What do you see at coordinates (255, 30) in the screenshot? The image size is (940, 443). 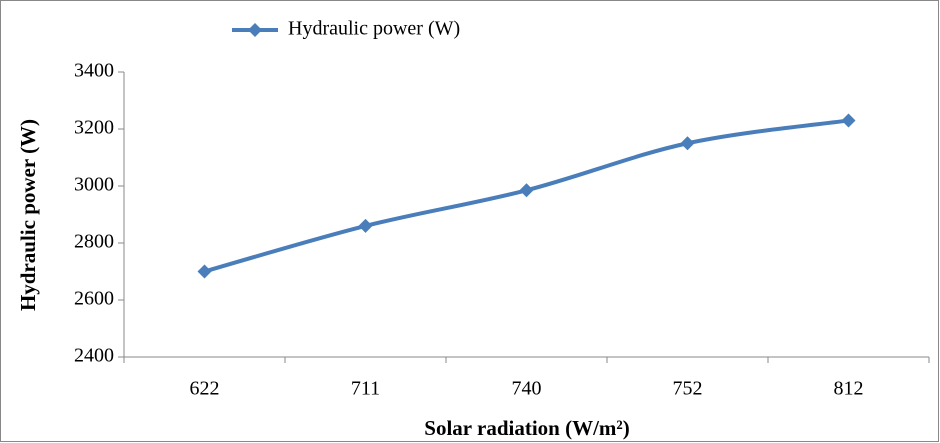 I see `legend-marker` at bounding box center [255, 30].